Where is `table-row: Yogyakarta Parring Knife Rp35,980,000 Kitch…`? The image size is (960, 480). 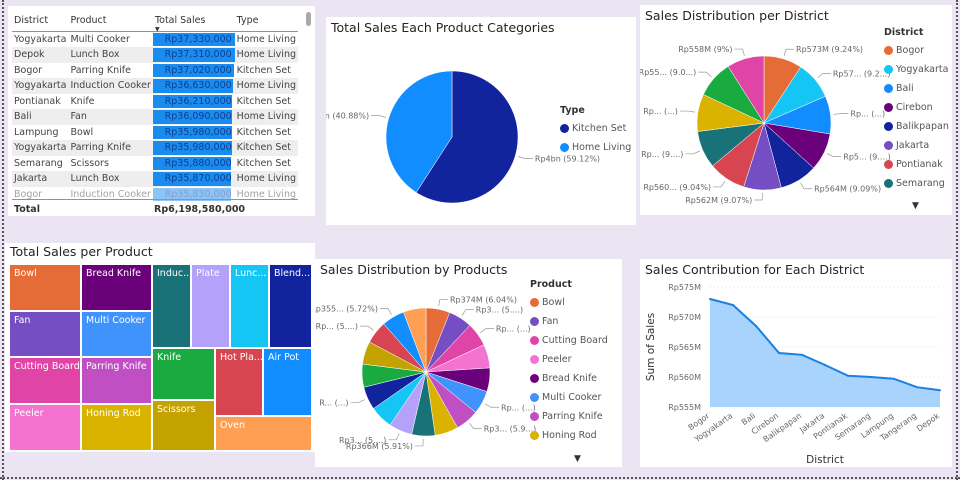 table-row: Yogyakarta Parring Knife Rp35,980,000 Kitch… is located at coordinates (155, 148).